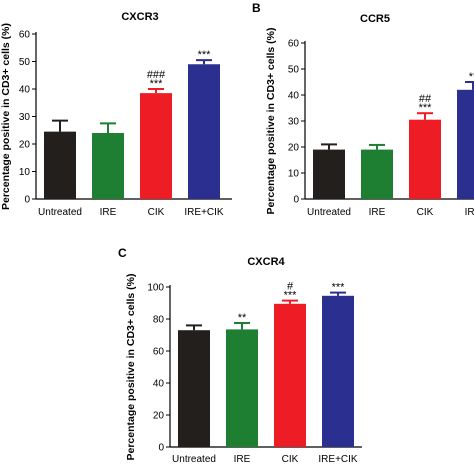 The image size is (474, 474). I want to click on significance-hash: ###, so click(156, 75).